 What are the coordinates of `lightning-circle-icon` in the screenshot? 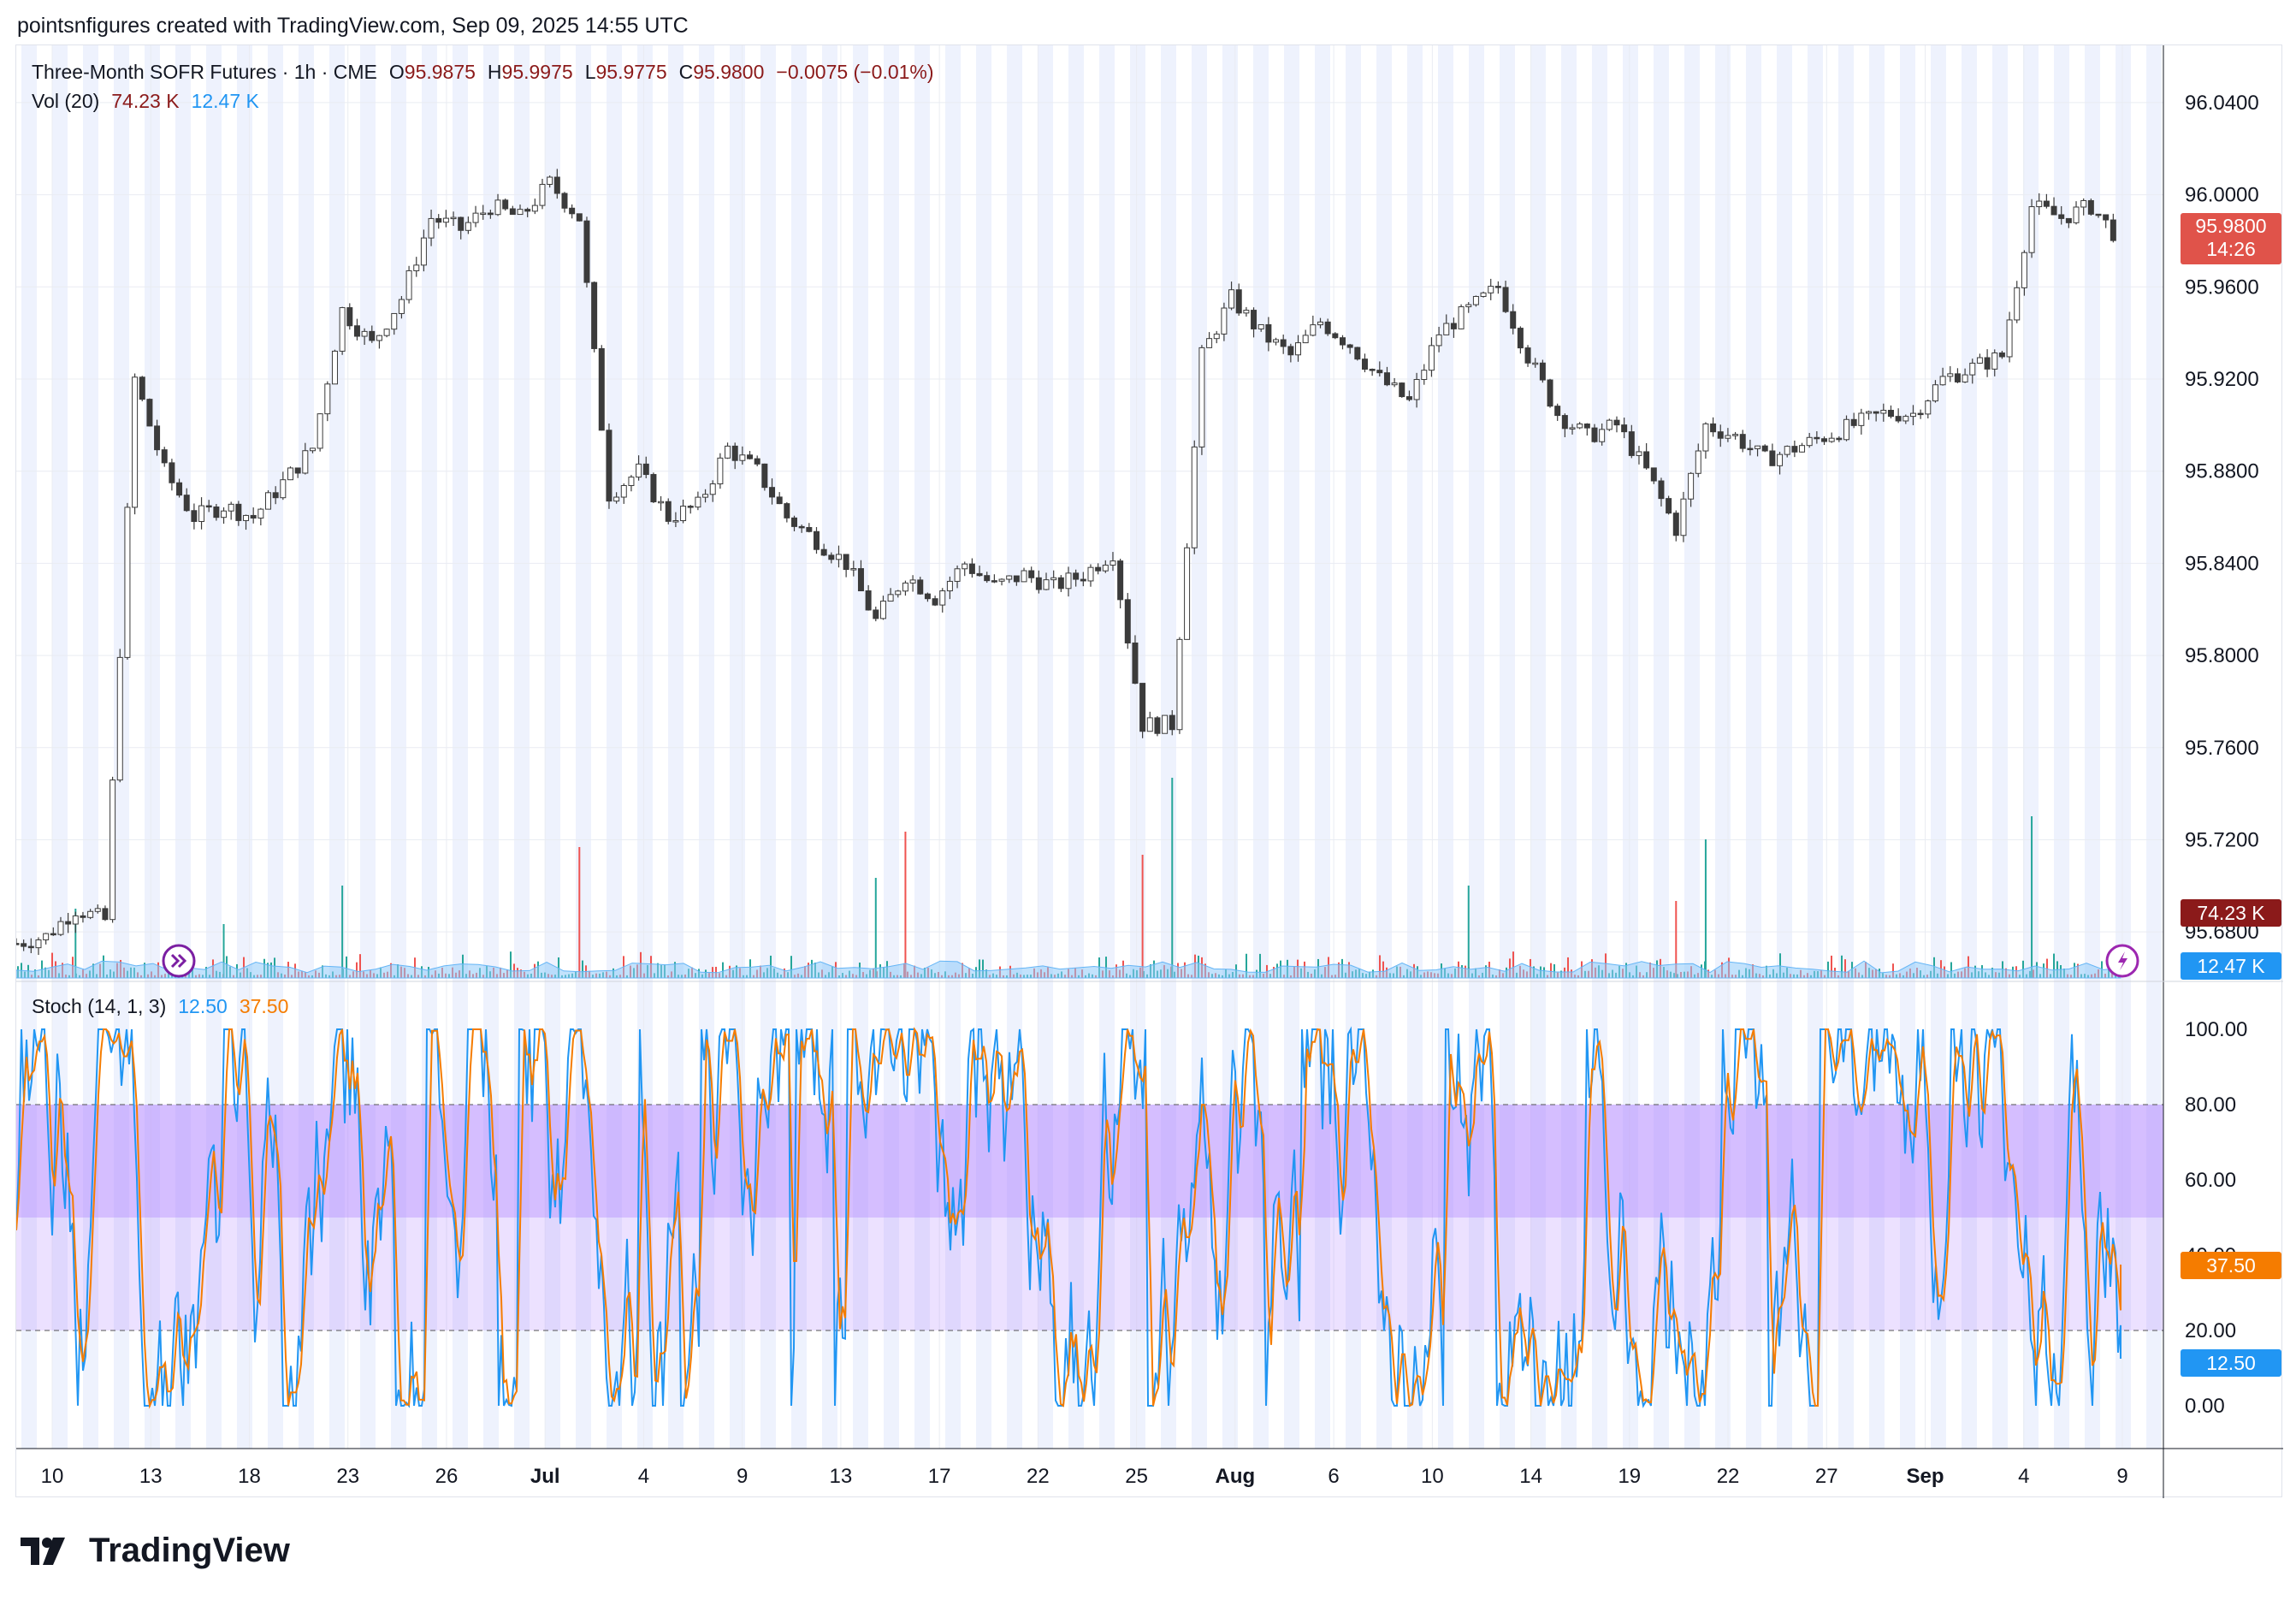 It's located at (2122, 961).